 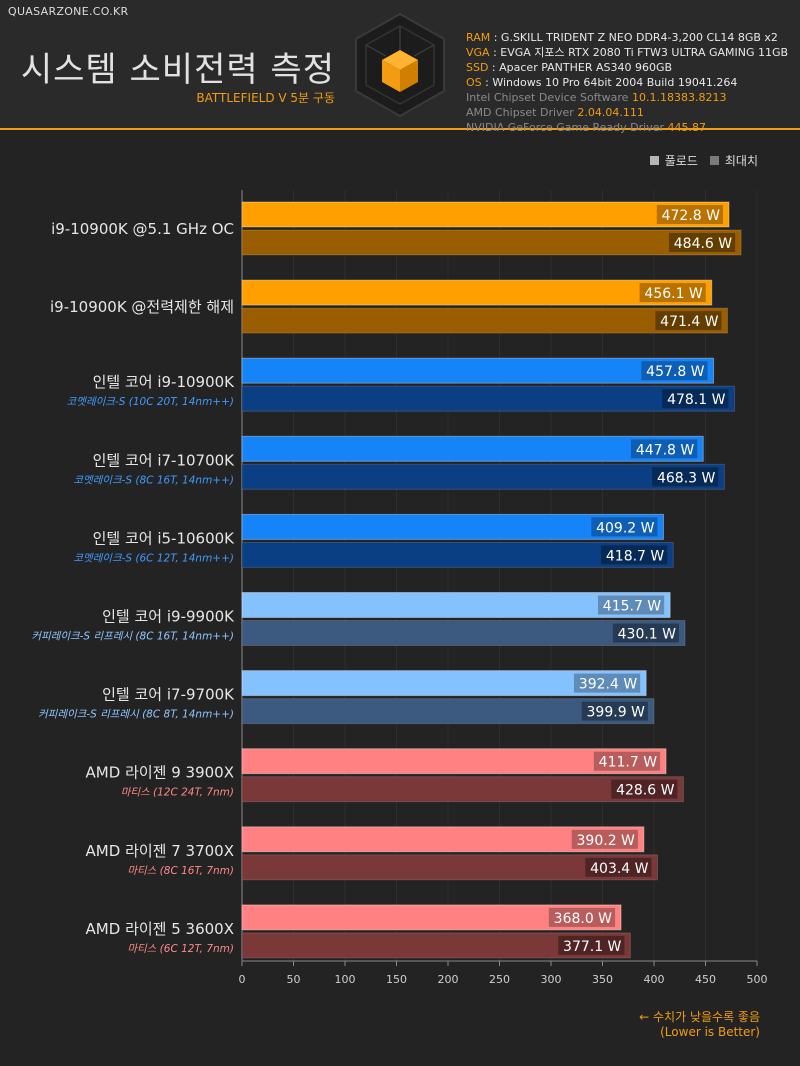 I want to click on site-name: QUASARZONE.CO.KR, so click(x=68, y=11).